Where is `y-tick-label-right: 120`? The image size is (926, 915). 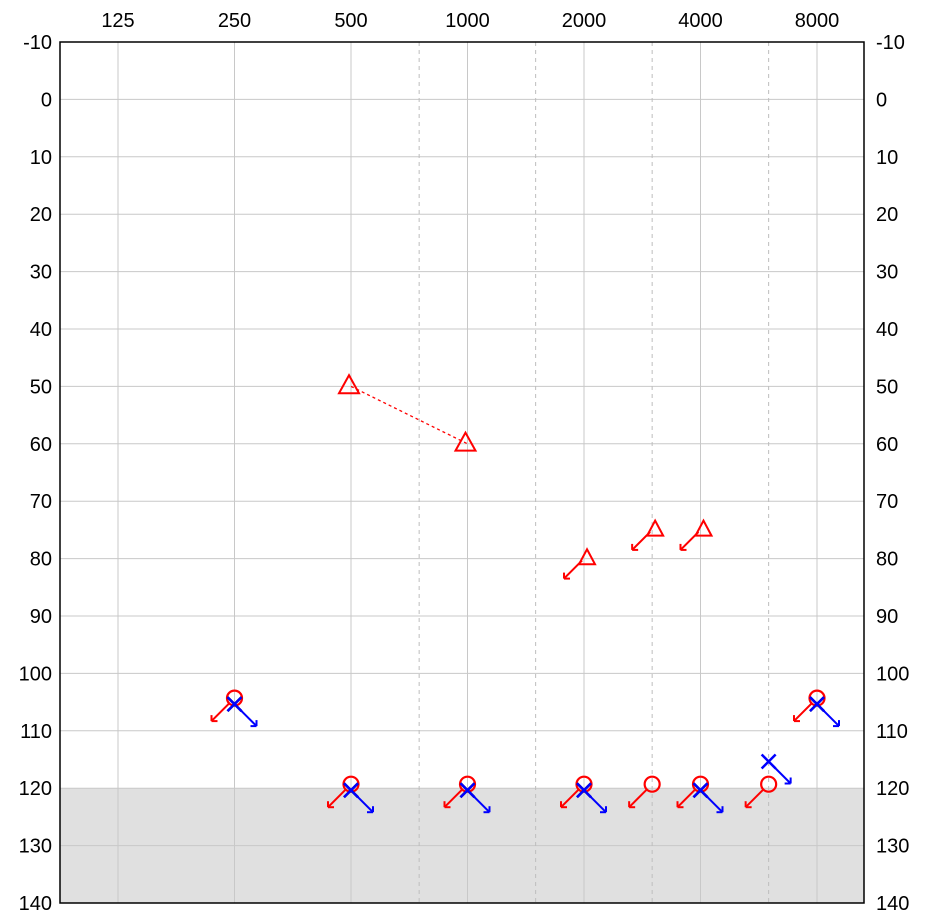 y-tick-label-right: 120 is located at coordinates (892, 789).